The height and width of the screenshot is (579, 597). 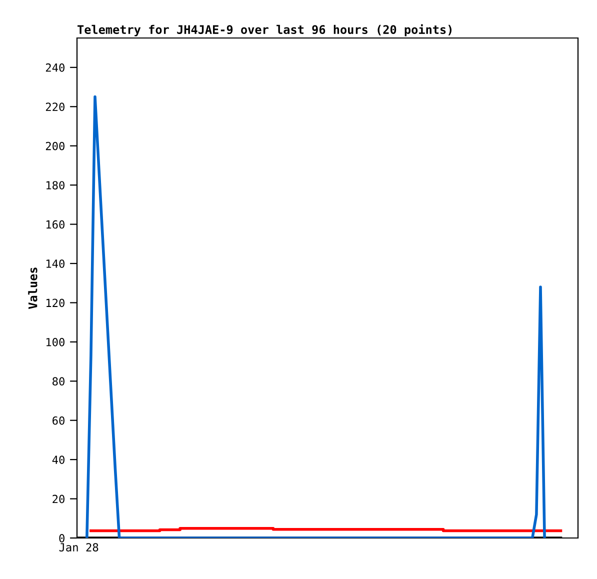 What do you see at coordinates (55, 185) in the screenshot?
I see `y-tick-label: 180` at bounding box center [55, 185].